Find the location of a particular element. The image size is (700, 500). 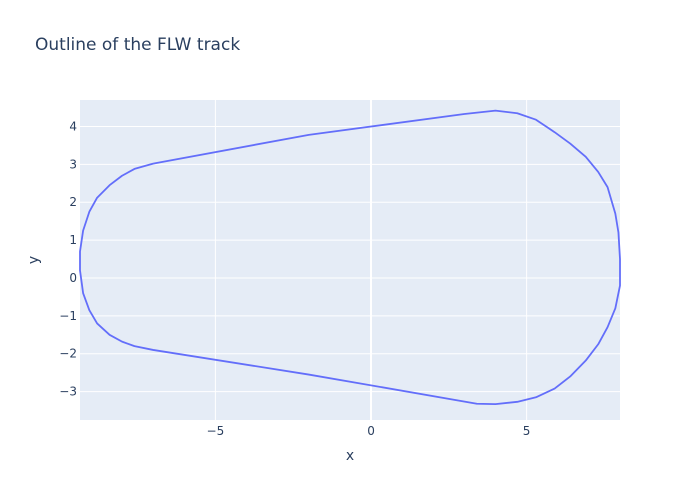

x-tick-label: 5 is located at coordinates (527, 431).